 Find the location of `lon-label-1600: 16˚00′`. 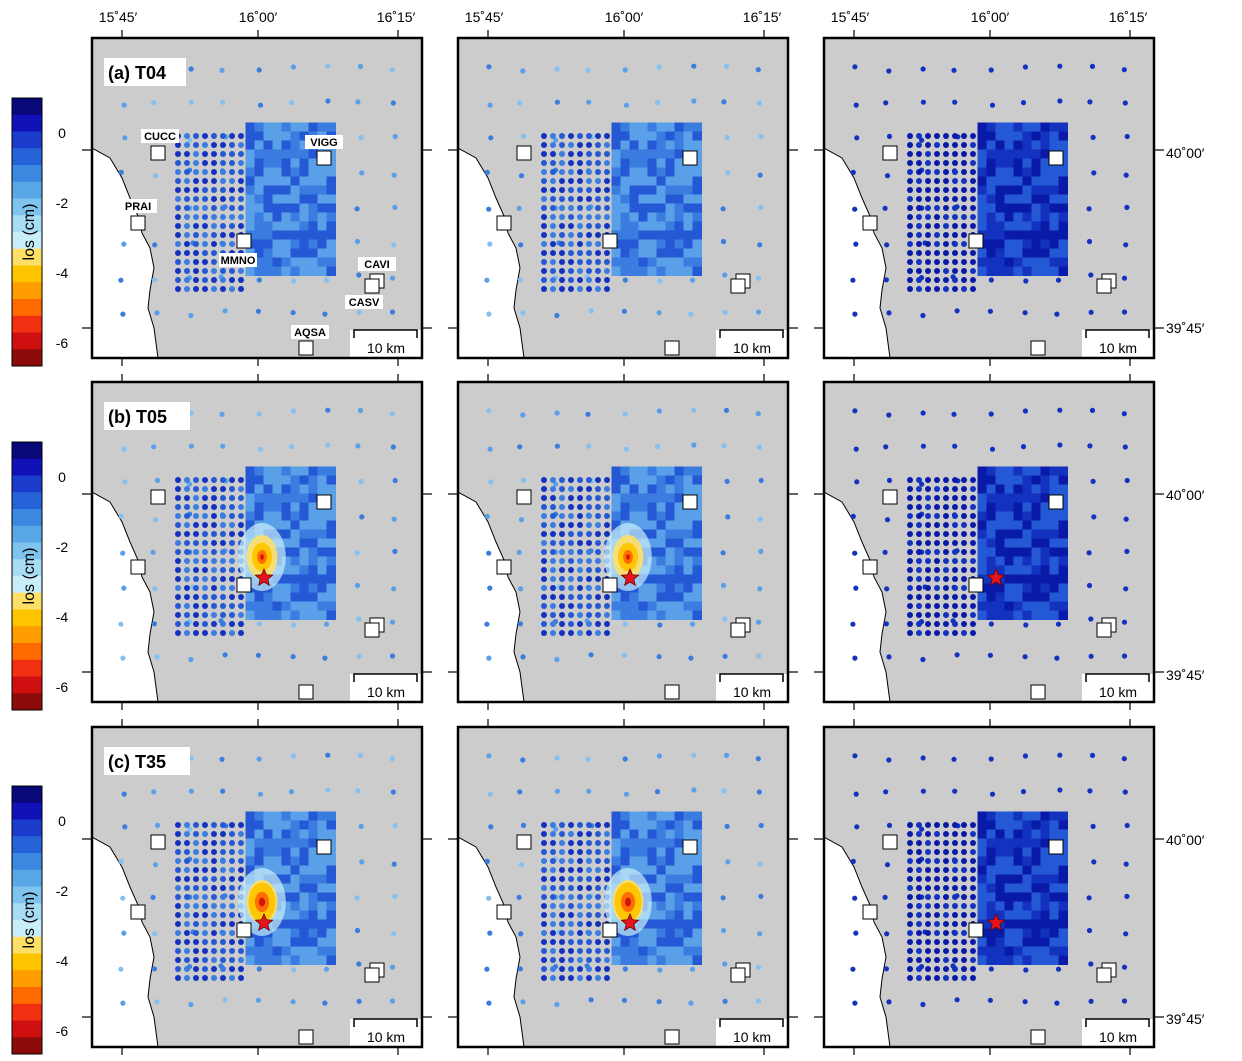

lon-label-1600: 16˚00′ is located at coordinates (624, 17).